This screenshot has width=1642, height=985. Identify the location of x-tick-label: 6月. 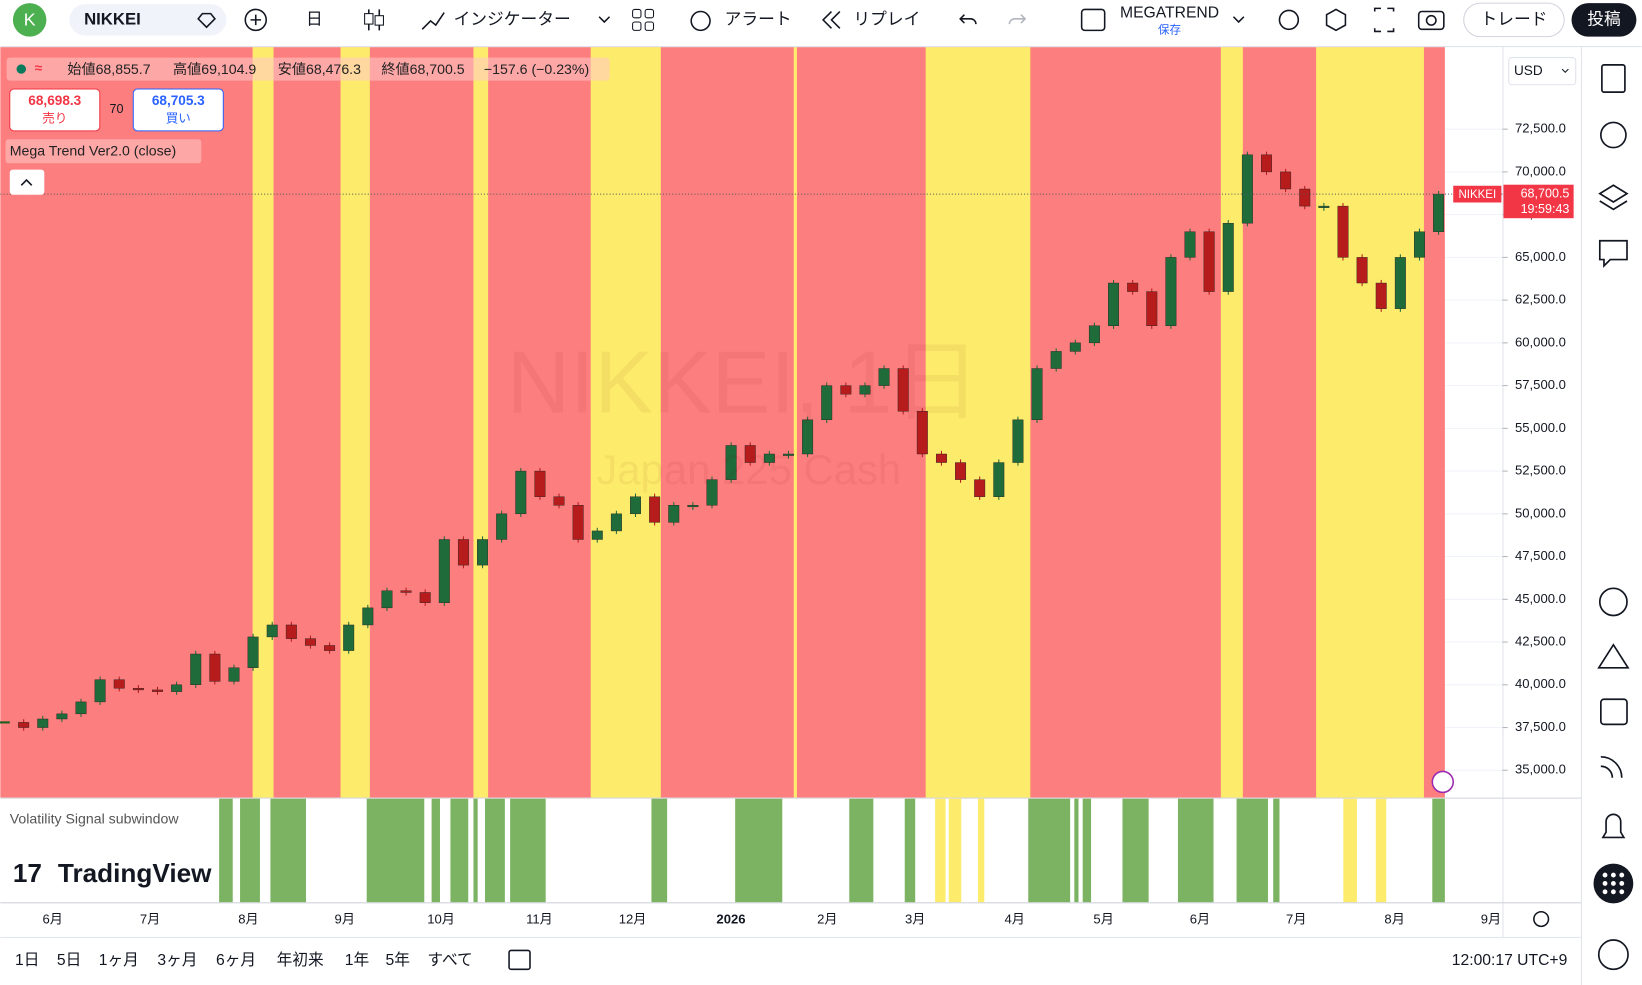
(52, 919).